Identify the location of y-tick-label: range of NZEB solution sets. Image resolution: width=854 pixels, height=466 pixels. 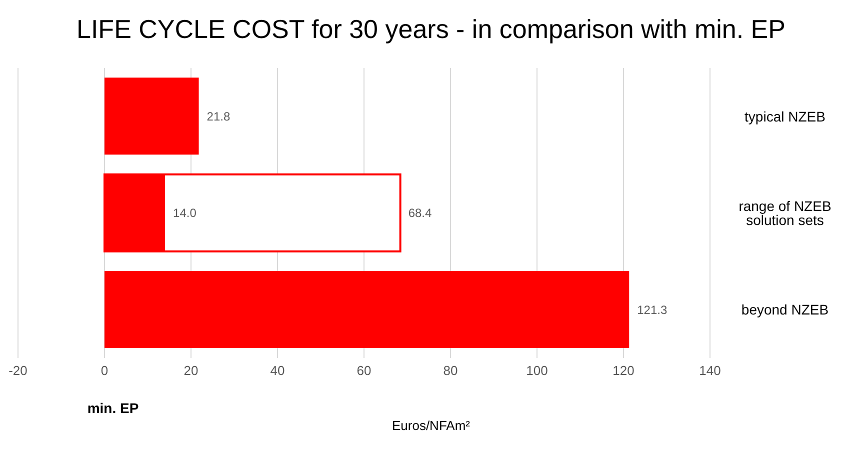
(785, 213).